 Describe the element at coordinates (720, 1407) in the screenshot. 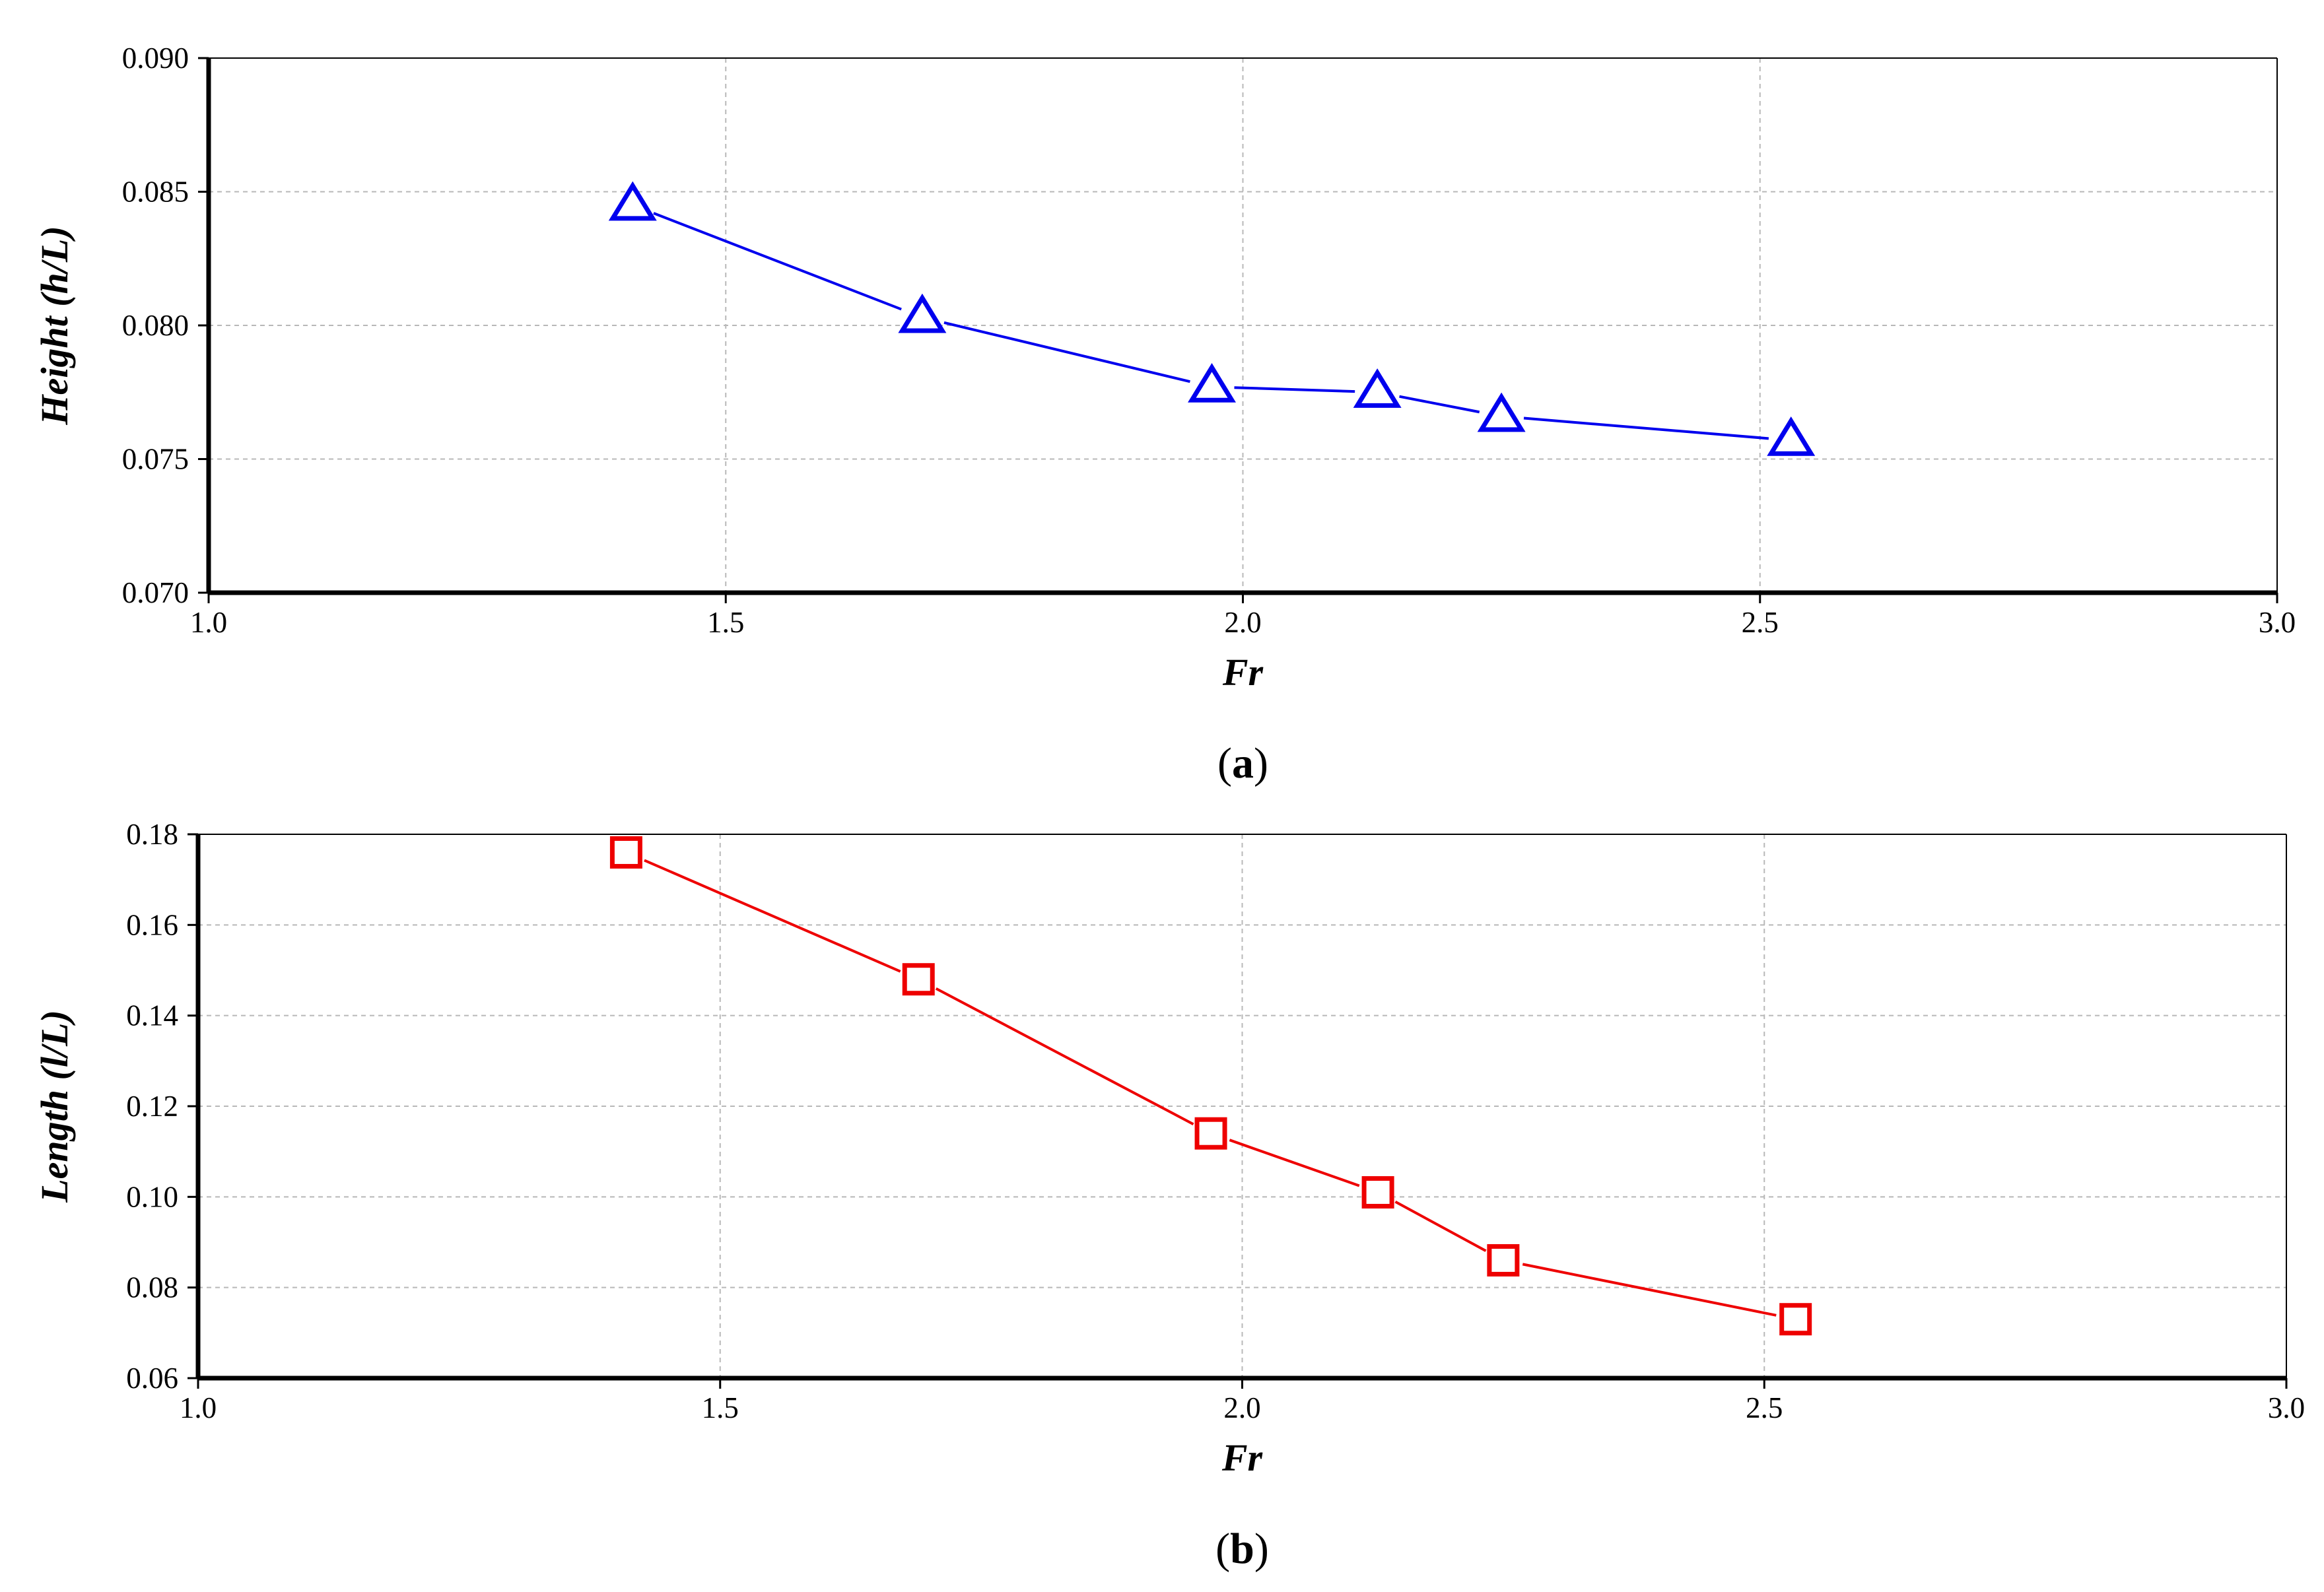

I see `panel-b-x-tick-label: 1.5` at that location.